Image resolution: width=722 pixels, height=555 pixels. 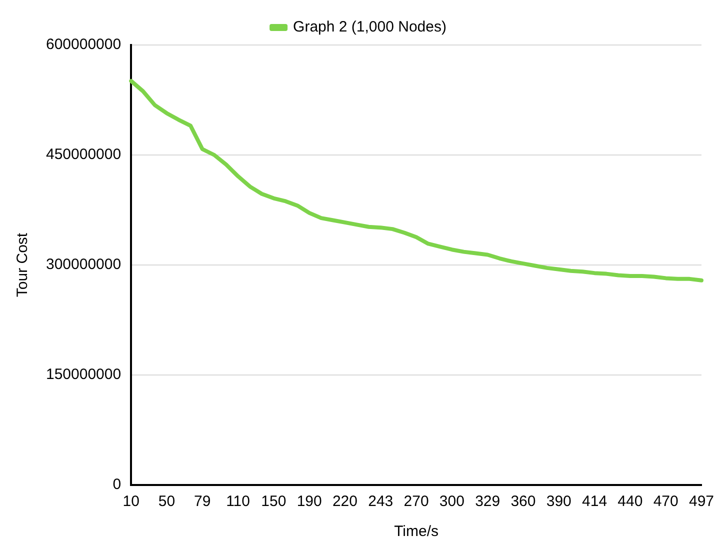 What do you see at coordinates (487, 501) in the screenshot?
I see `x-tick-label: 329` at bounding box center [487, 501].